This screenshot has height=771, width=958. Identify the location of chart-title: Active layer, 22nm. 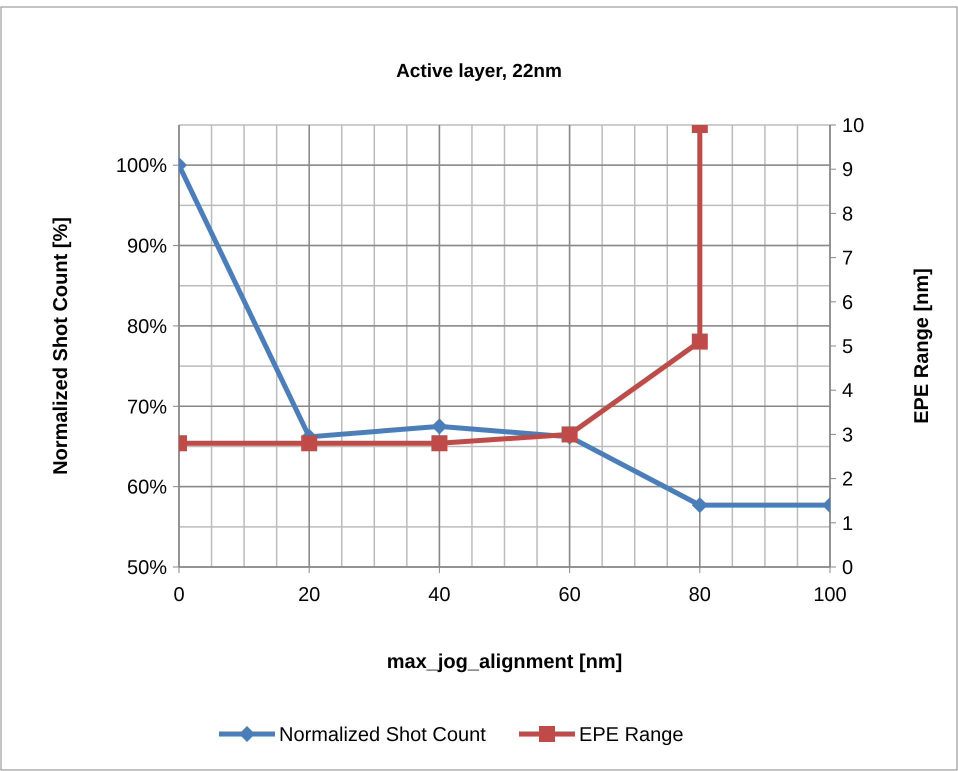
(479, 71).